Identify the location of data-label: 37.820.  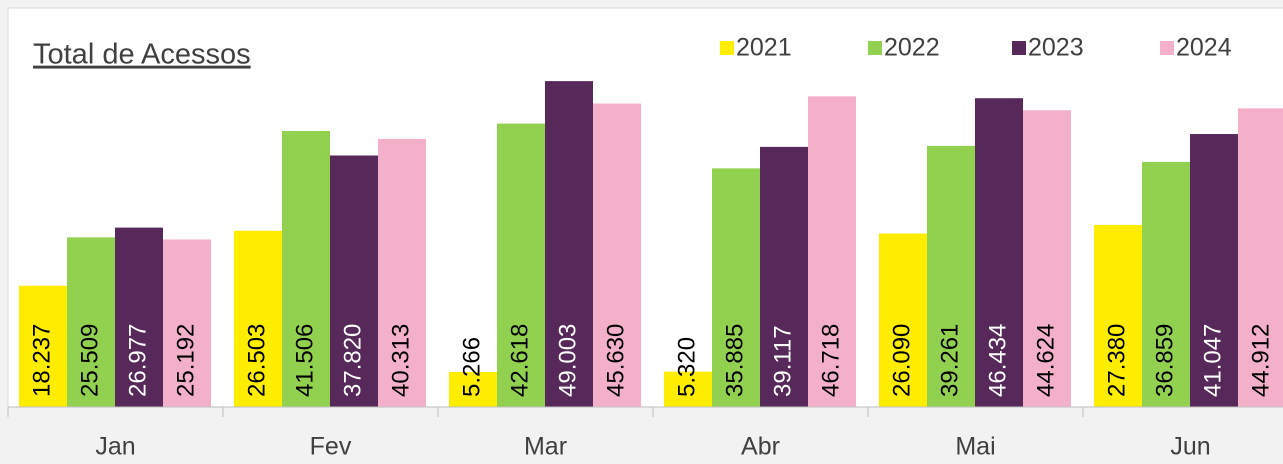
(352, 360).